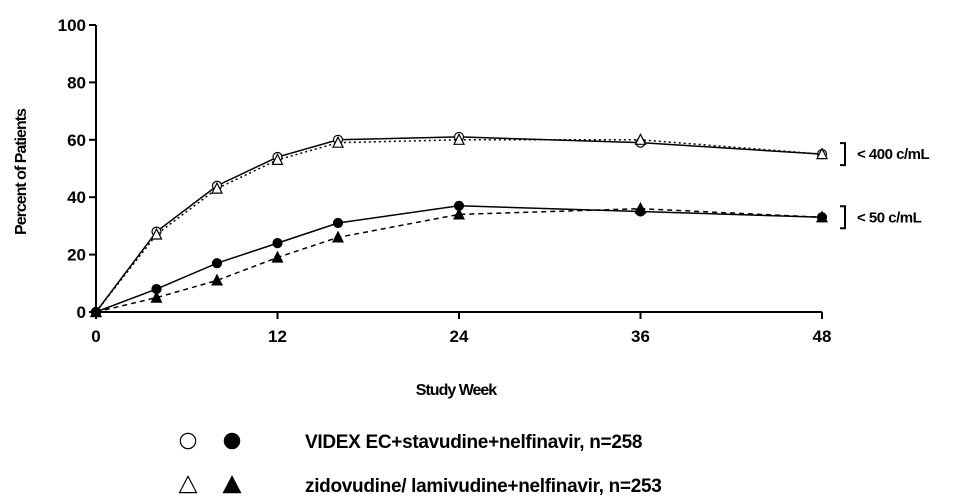 The width and height of the screenshot is (974, 497). I want to click on brackets: < 400 c/mL < 50 c/mL, so click(885, 186).